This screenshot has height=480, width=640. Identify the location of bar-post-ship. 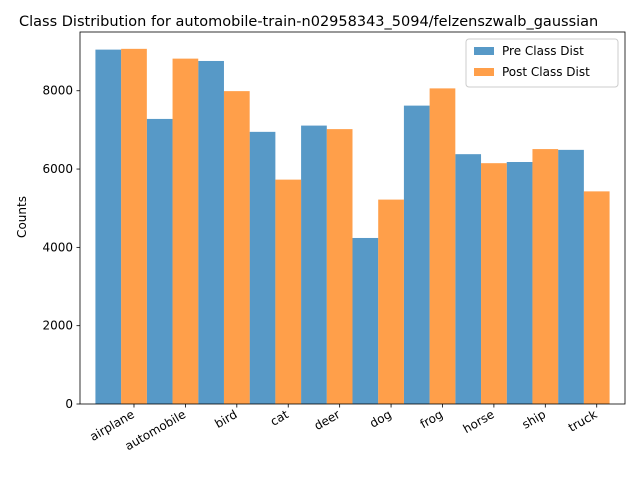
(545, 276).